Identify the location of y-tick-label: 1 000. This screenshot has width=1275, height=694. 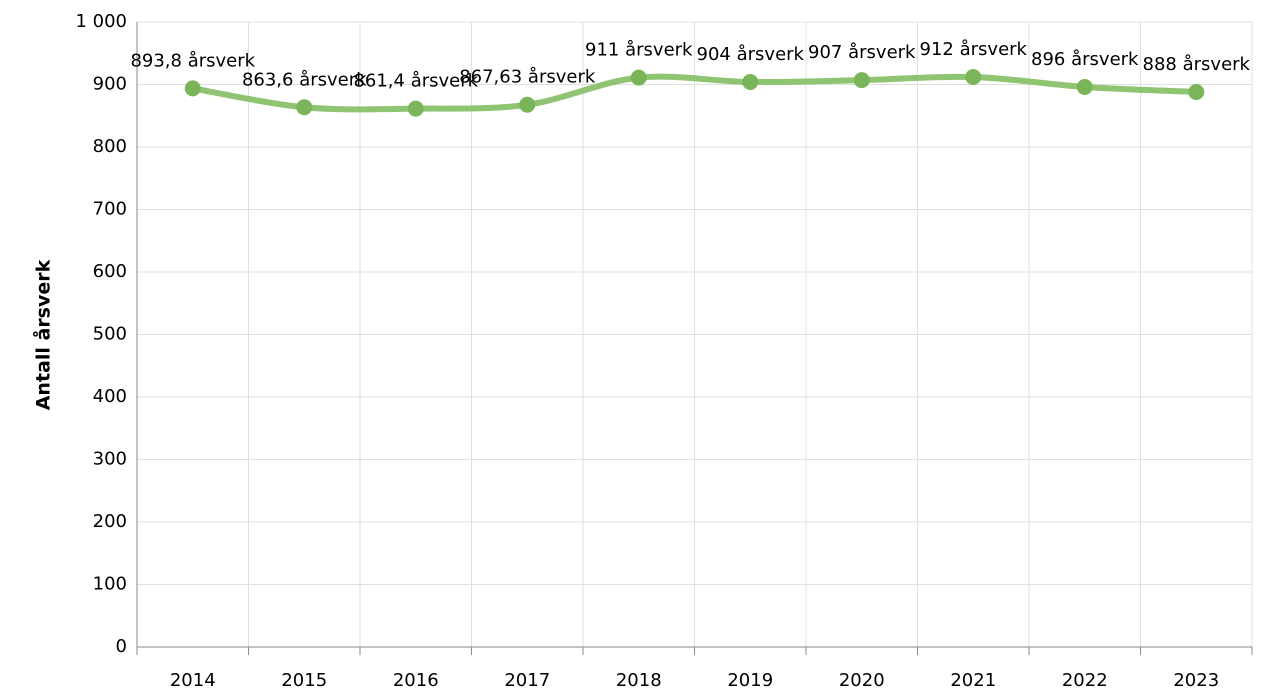
(101, 21).